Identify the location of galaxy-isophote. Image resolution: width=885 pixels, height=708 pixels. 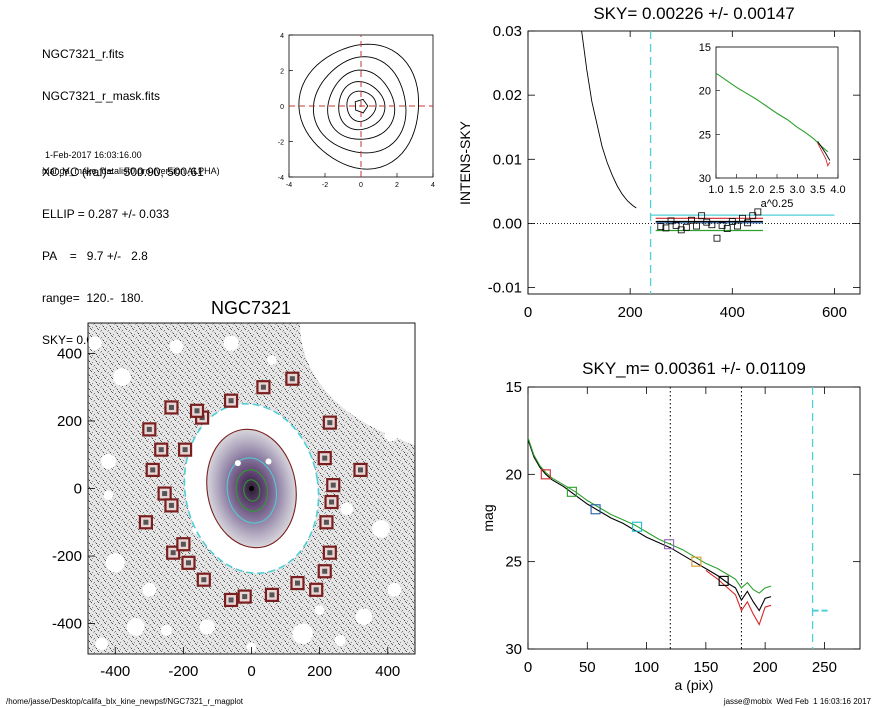
(251, 490).